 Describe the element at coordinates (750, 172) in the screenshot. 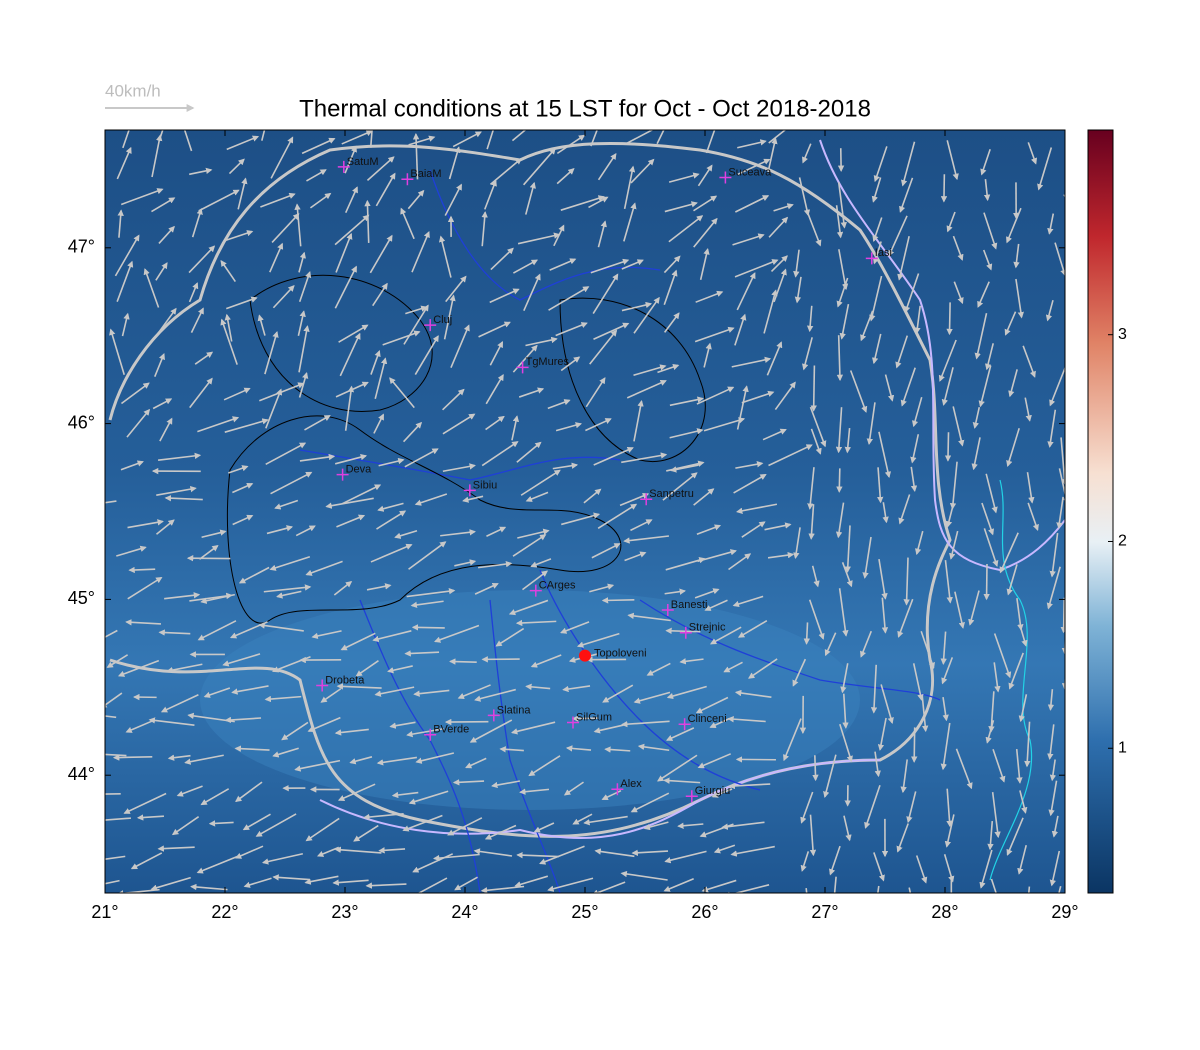

I see `station-label: Suceava` at that location.